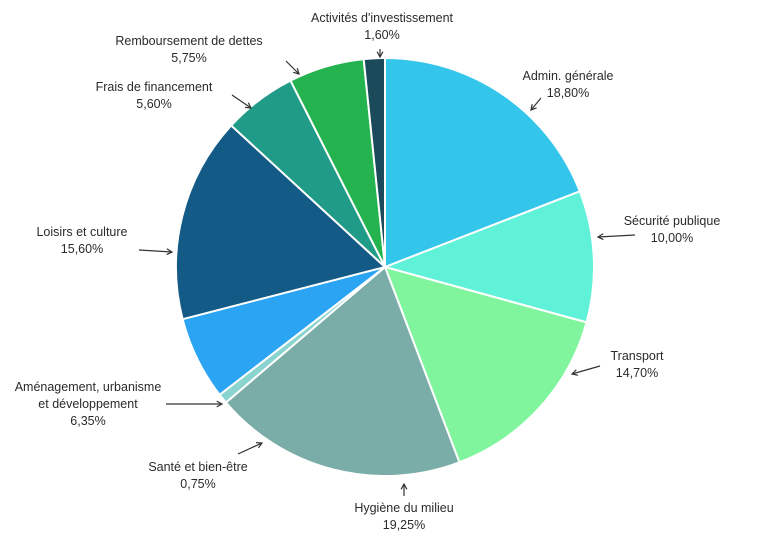 The width and height of the screenshot is (768, 545). What do you see at coordinates (382, 18) in the screenshot?
I see `slice-name-label: Activités d'investissement` at bounding box center [382, 18].